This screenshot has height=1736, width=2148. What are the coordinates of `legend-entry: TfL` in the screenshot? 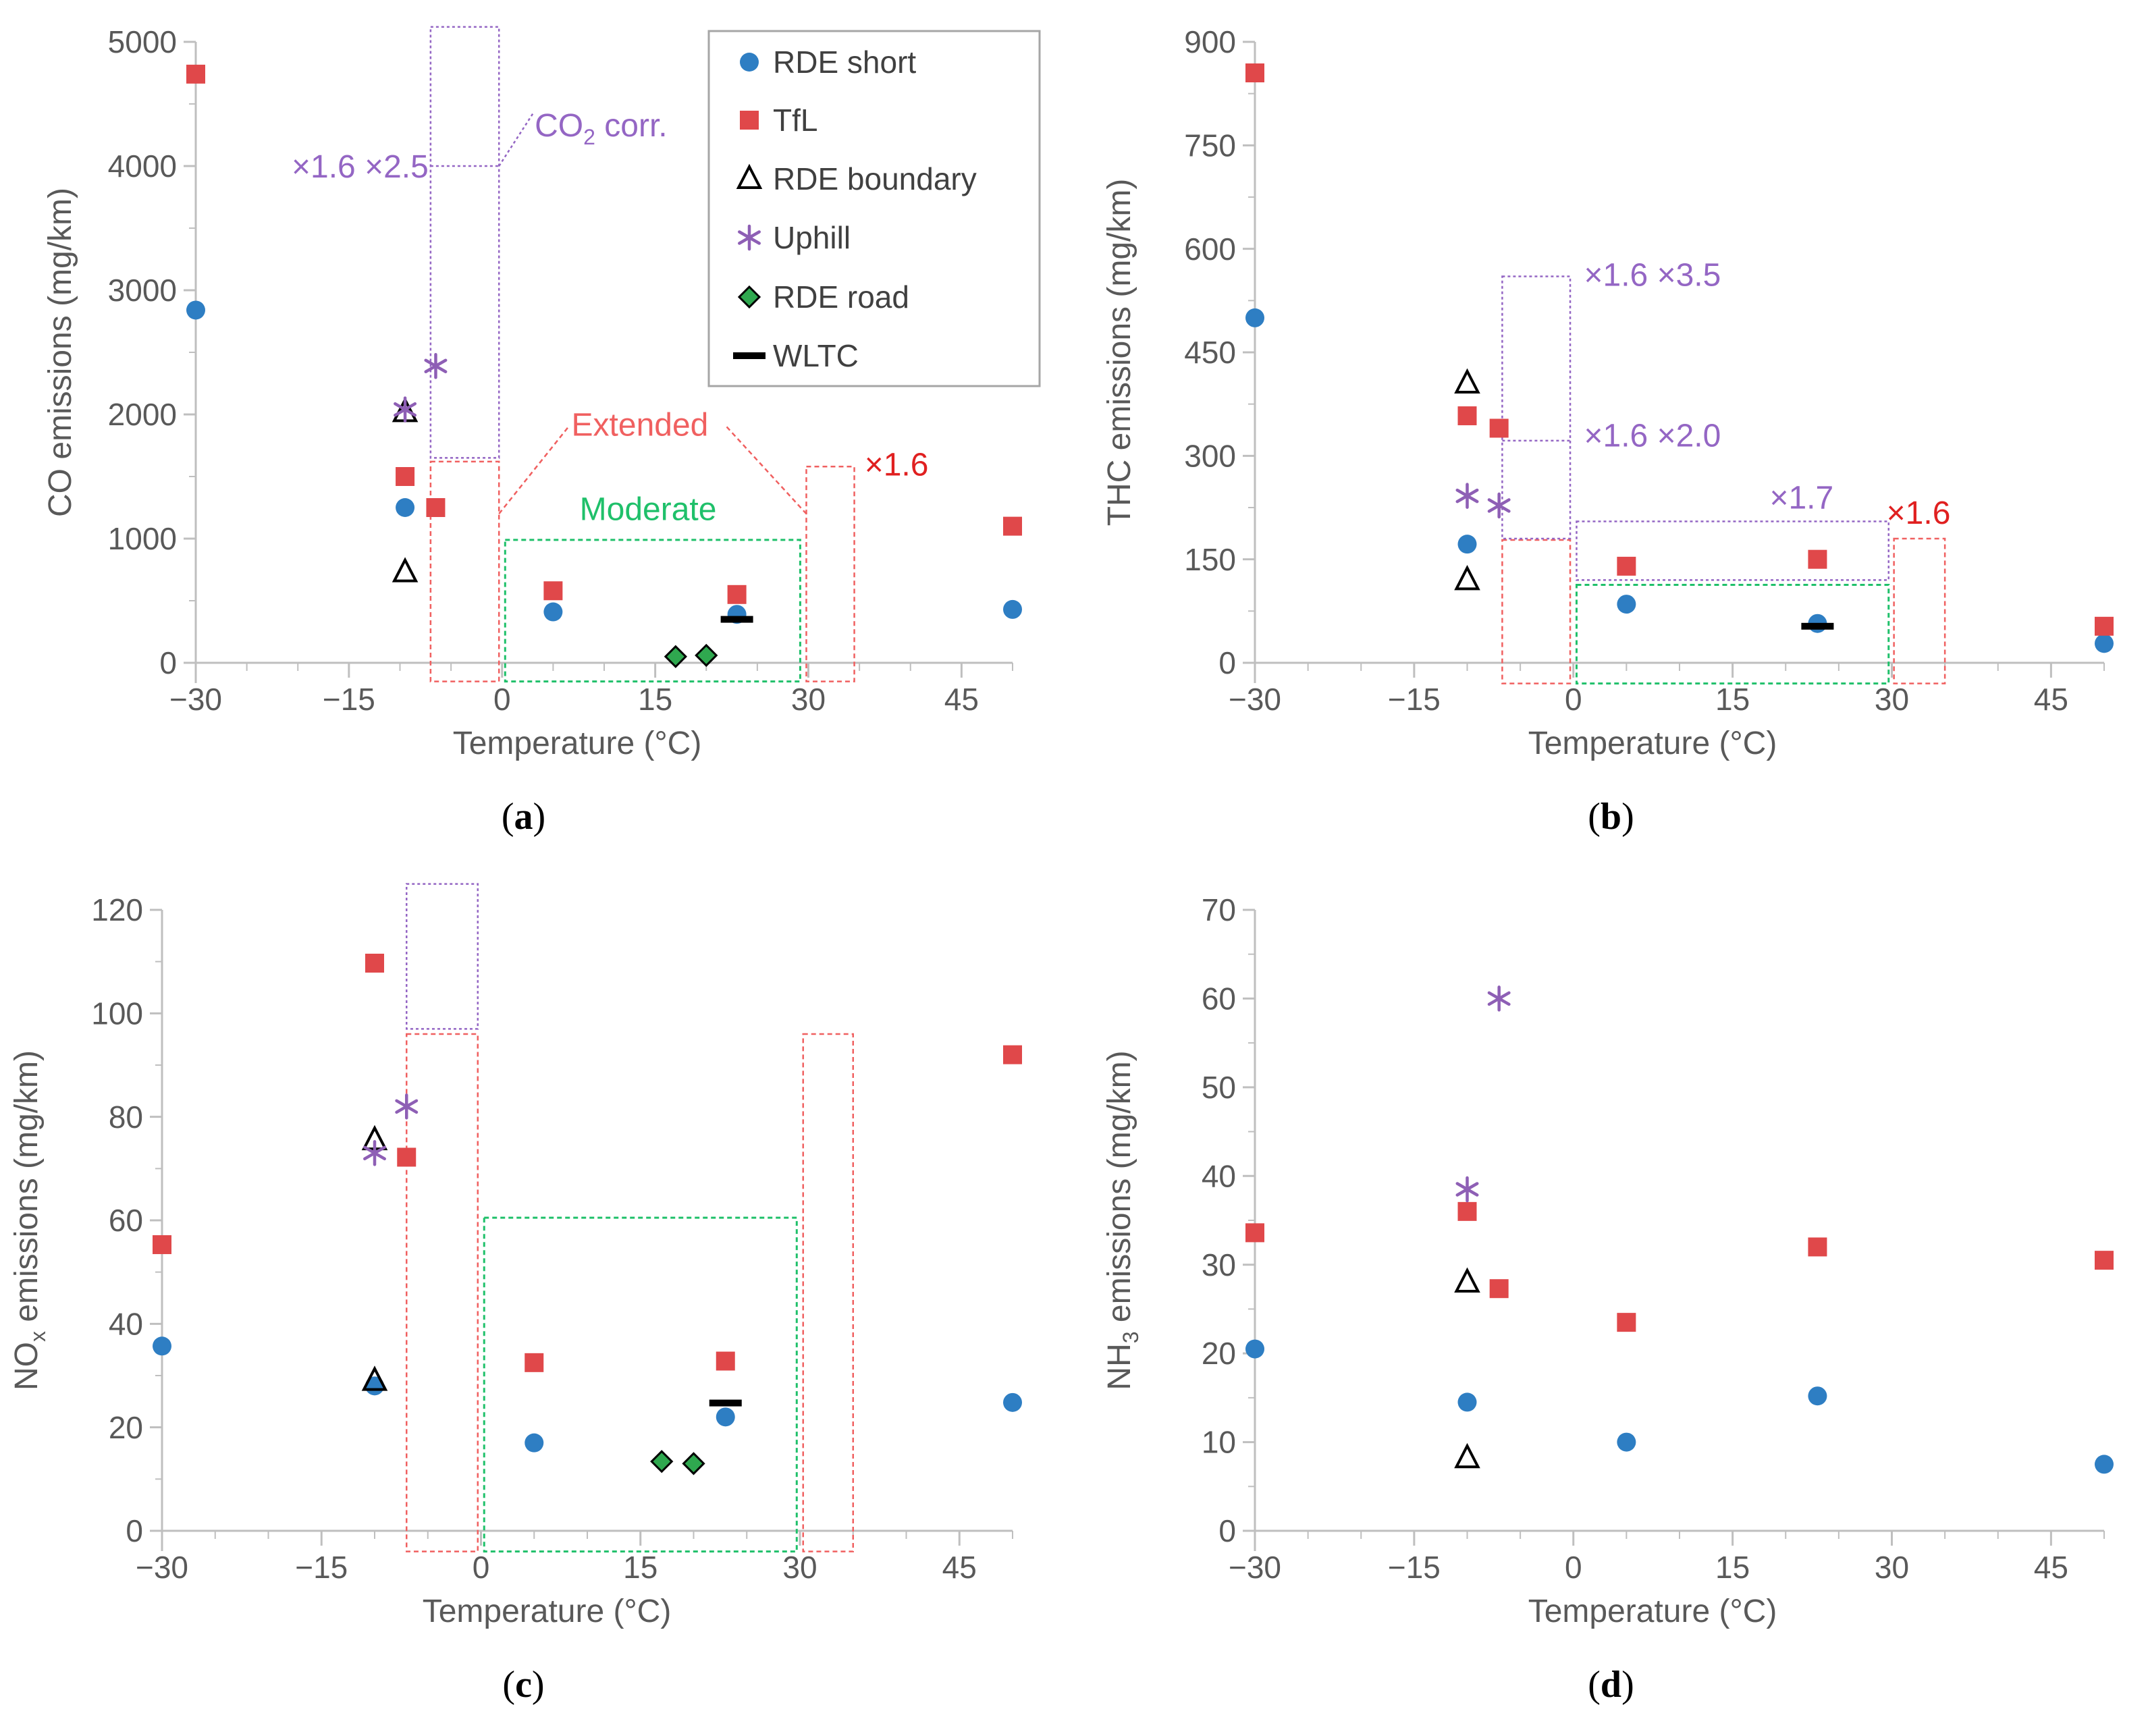 It's located at (778, 121).